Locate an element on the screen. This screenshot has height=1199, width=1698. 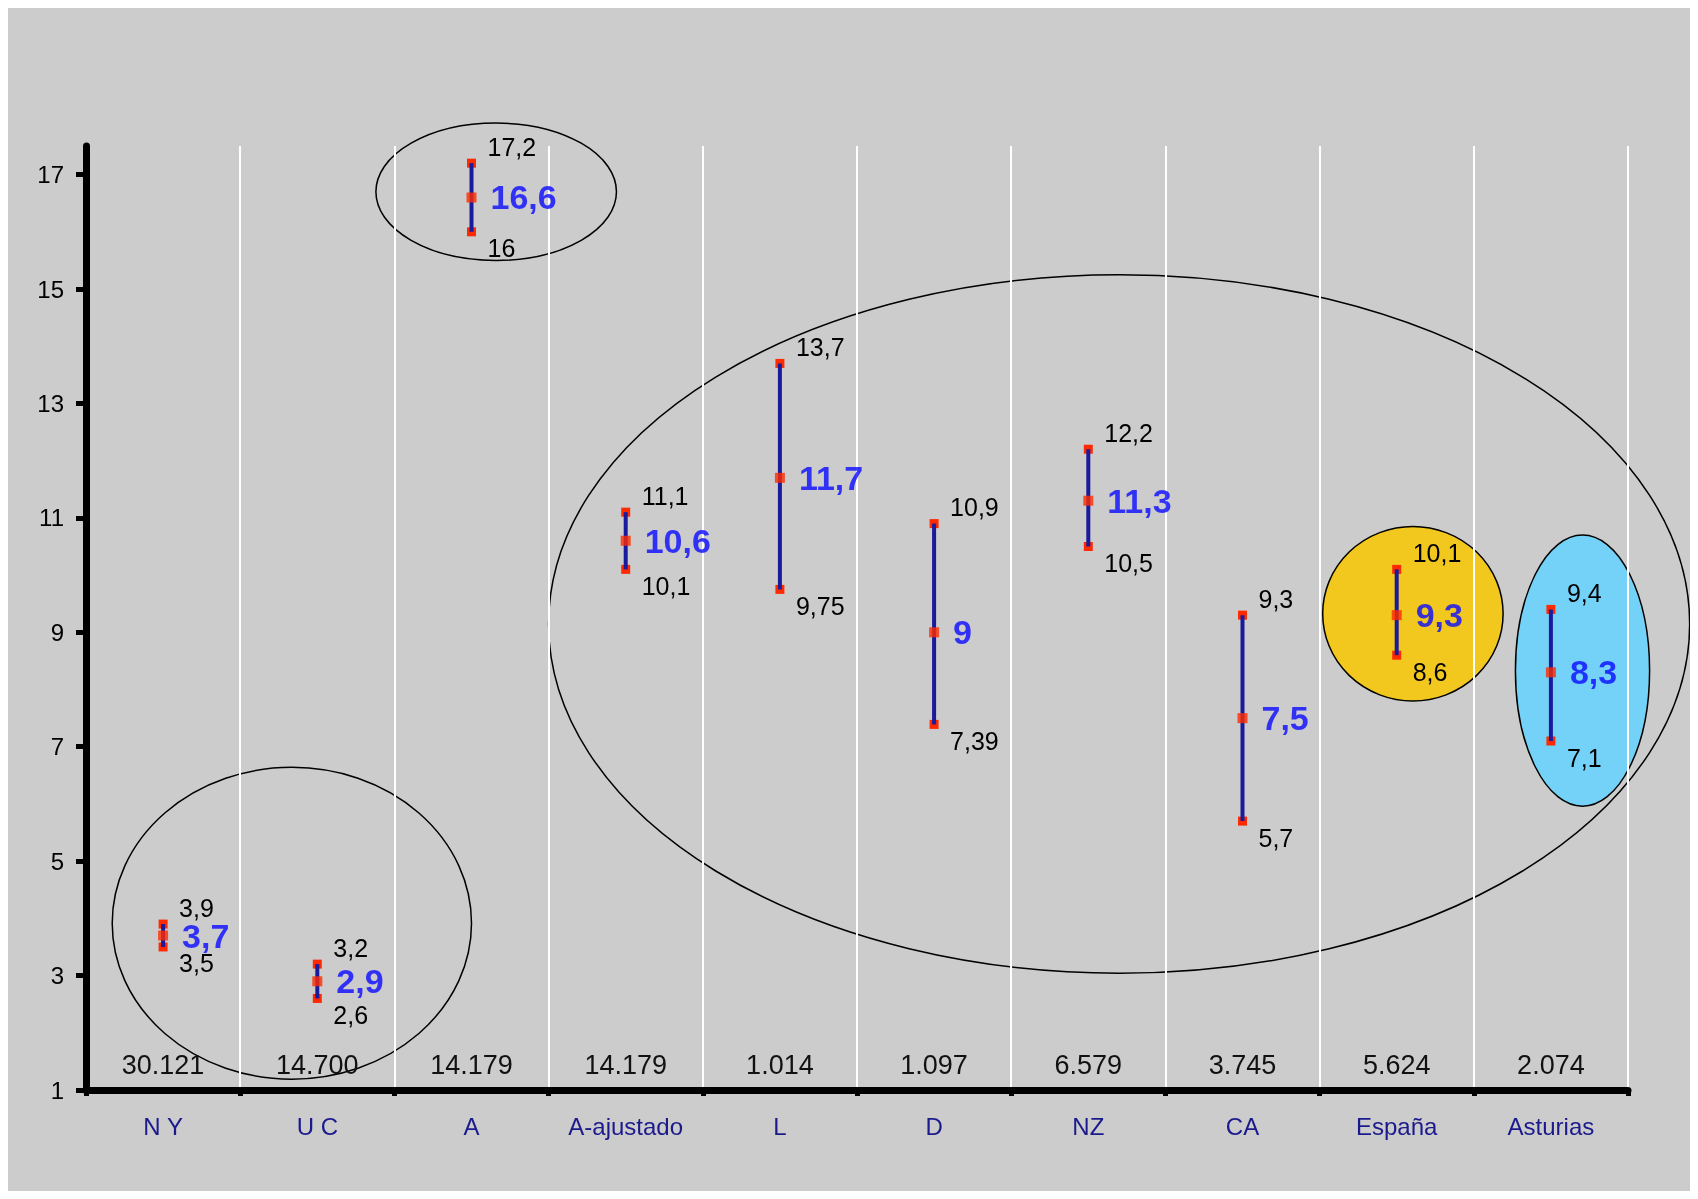
y-tick-label: 17 is located at coordinates (50, 175).